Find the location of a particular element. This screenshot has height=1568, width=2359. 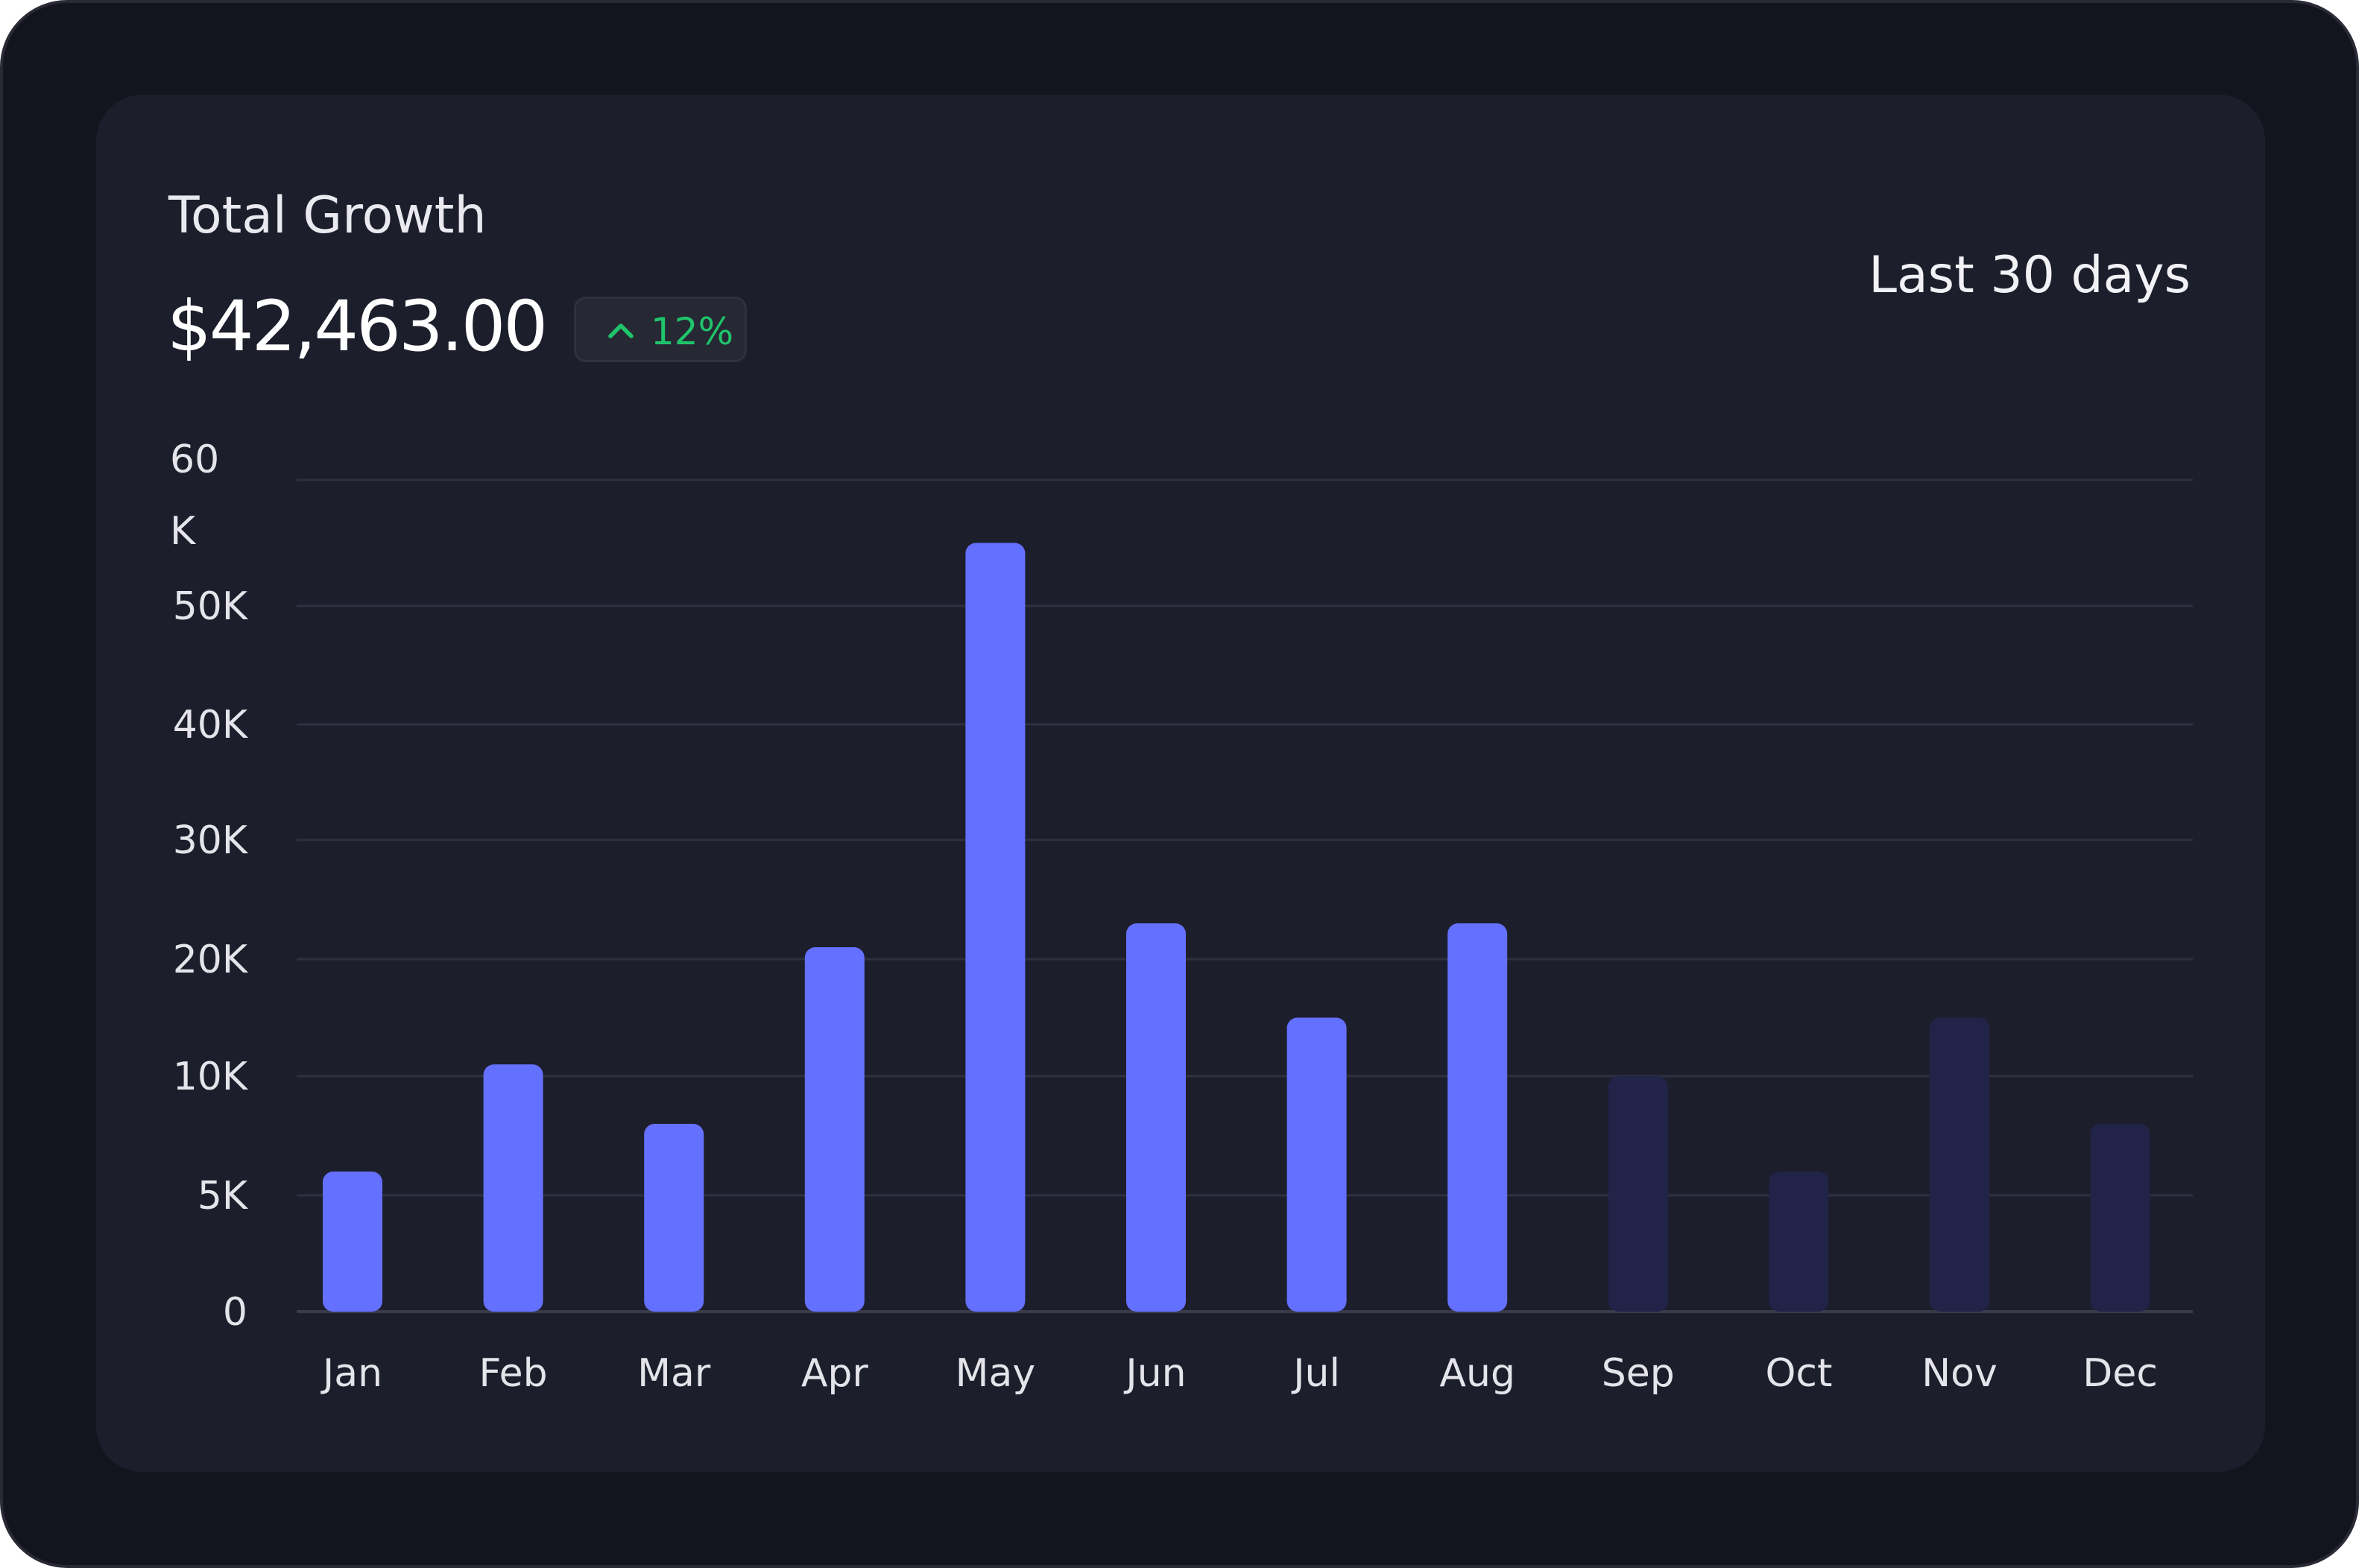

bar-oct is located at coordinates (1799, 1242).